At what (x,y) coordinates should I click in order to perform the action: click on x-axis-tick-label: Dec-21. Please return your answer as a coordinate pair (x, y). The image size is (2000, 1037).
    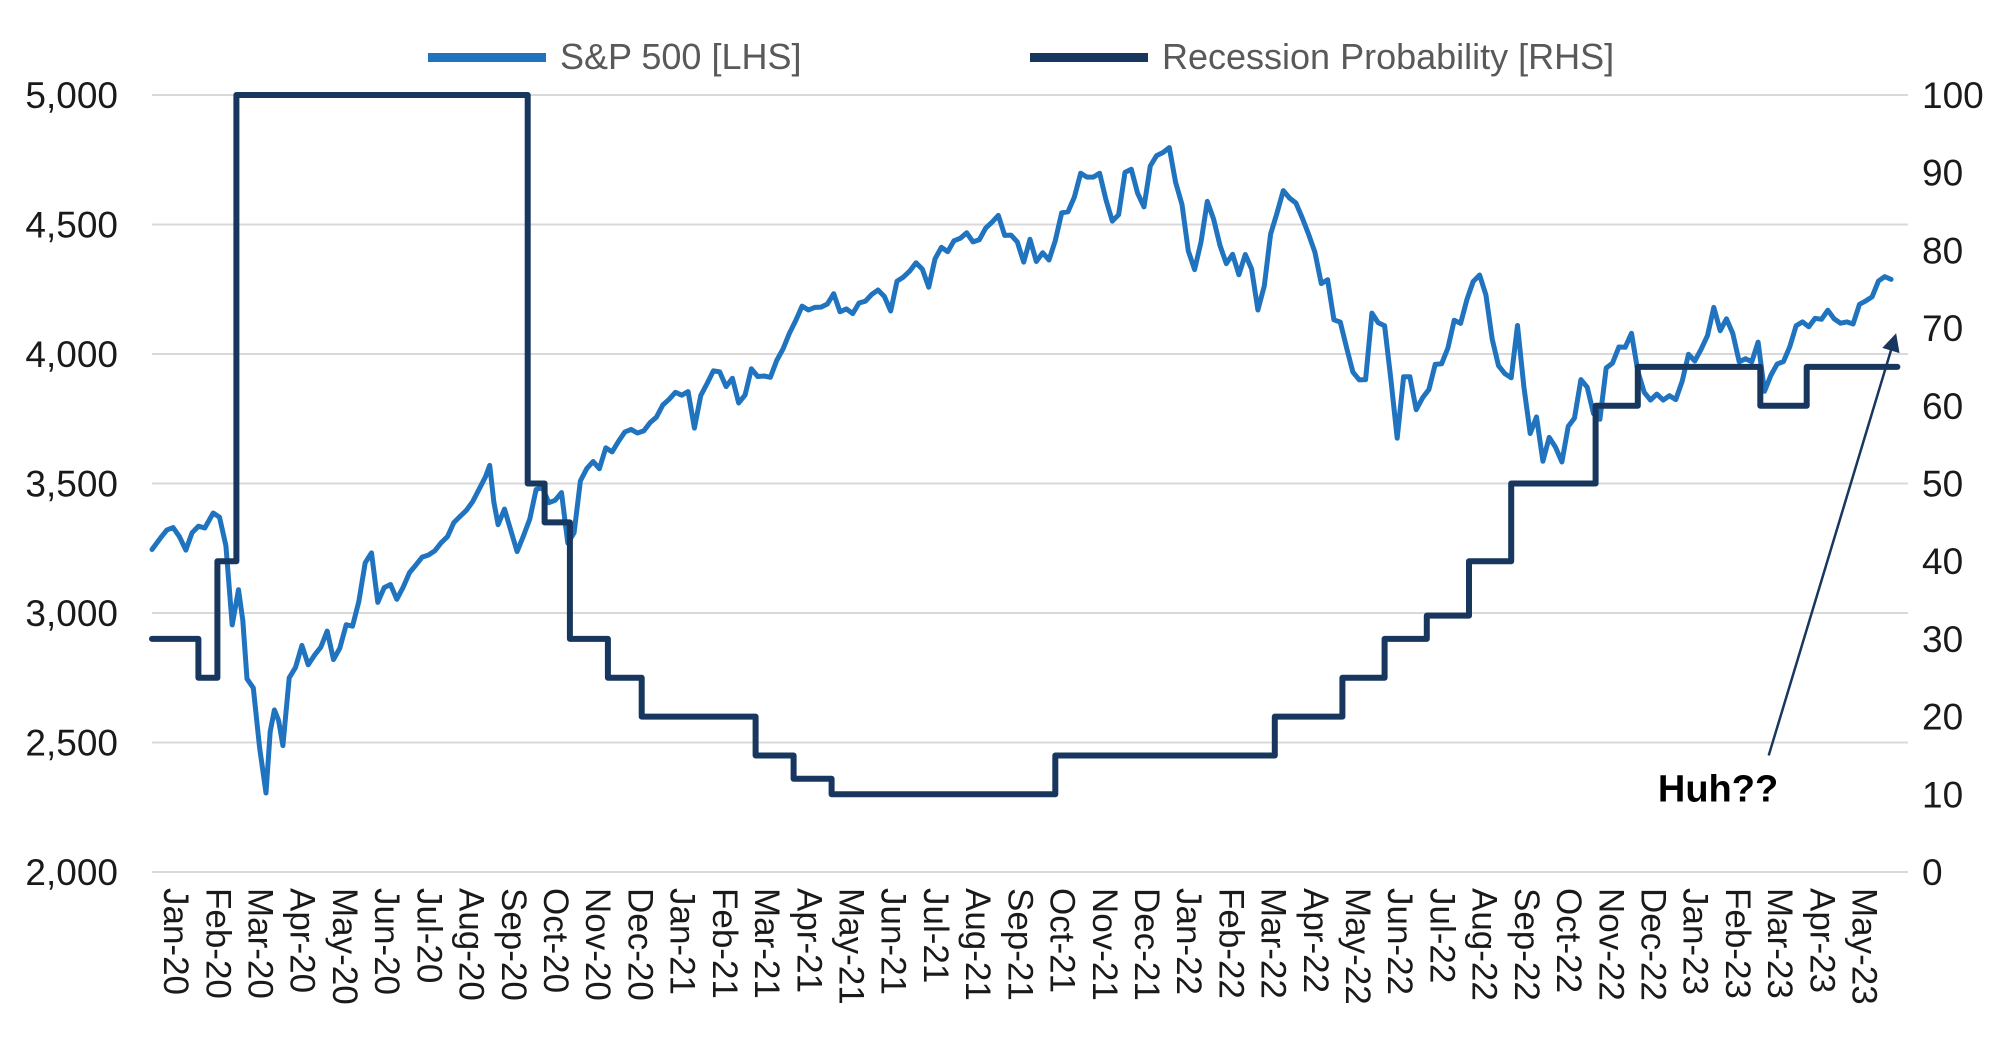
    Looking at the image, I should click on (1146, 944).